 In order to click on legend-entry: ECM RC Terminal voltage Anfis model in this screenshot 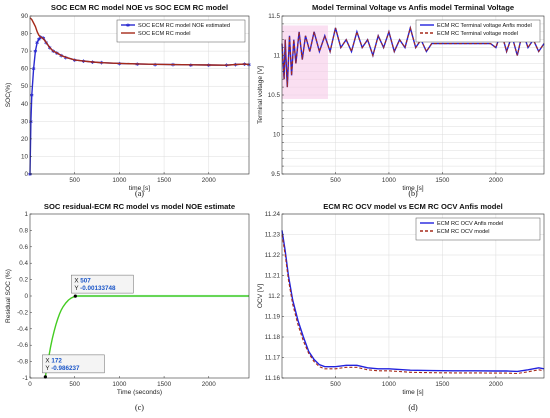, I will do `click(484, 26)`.